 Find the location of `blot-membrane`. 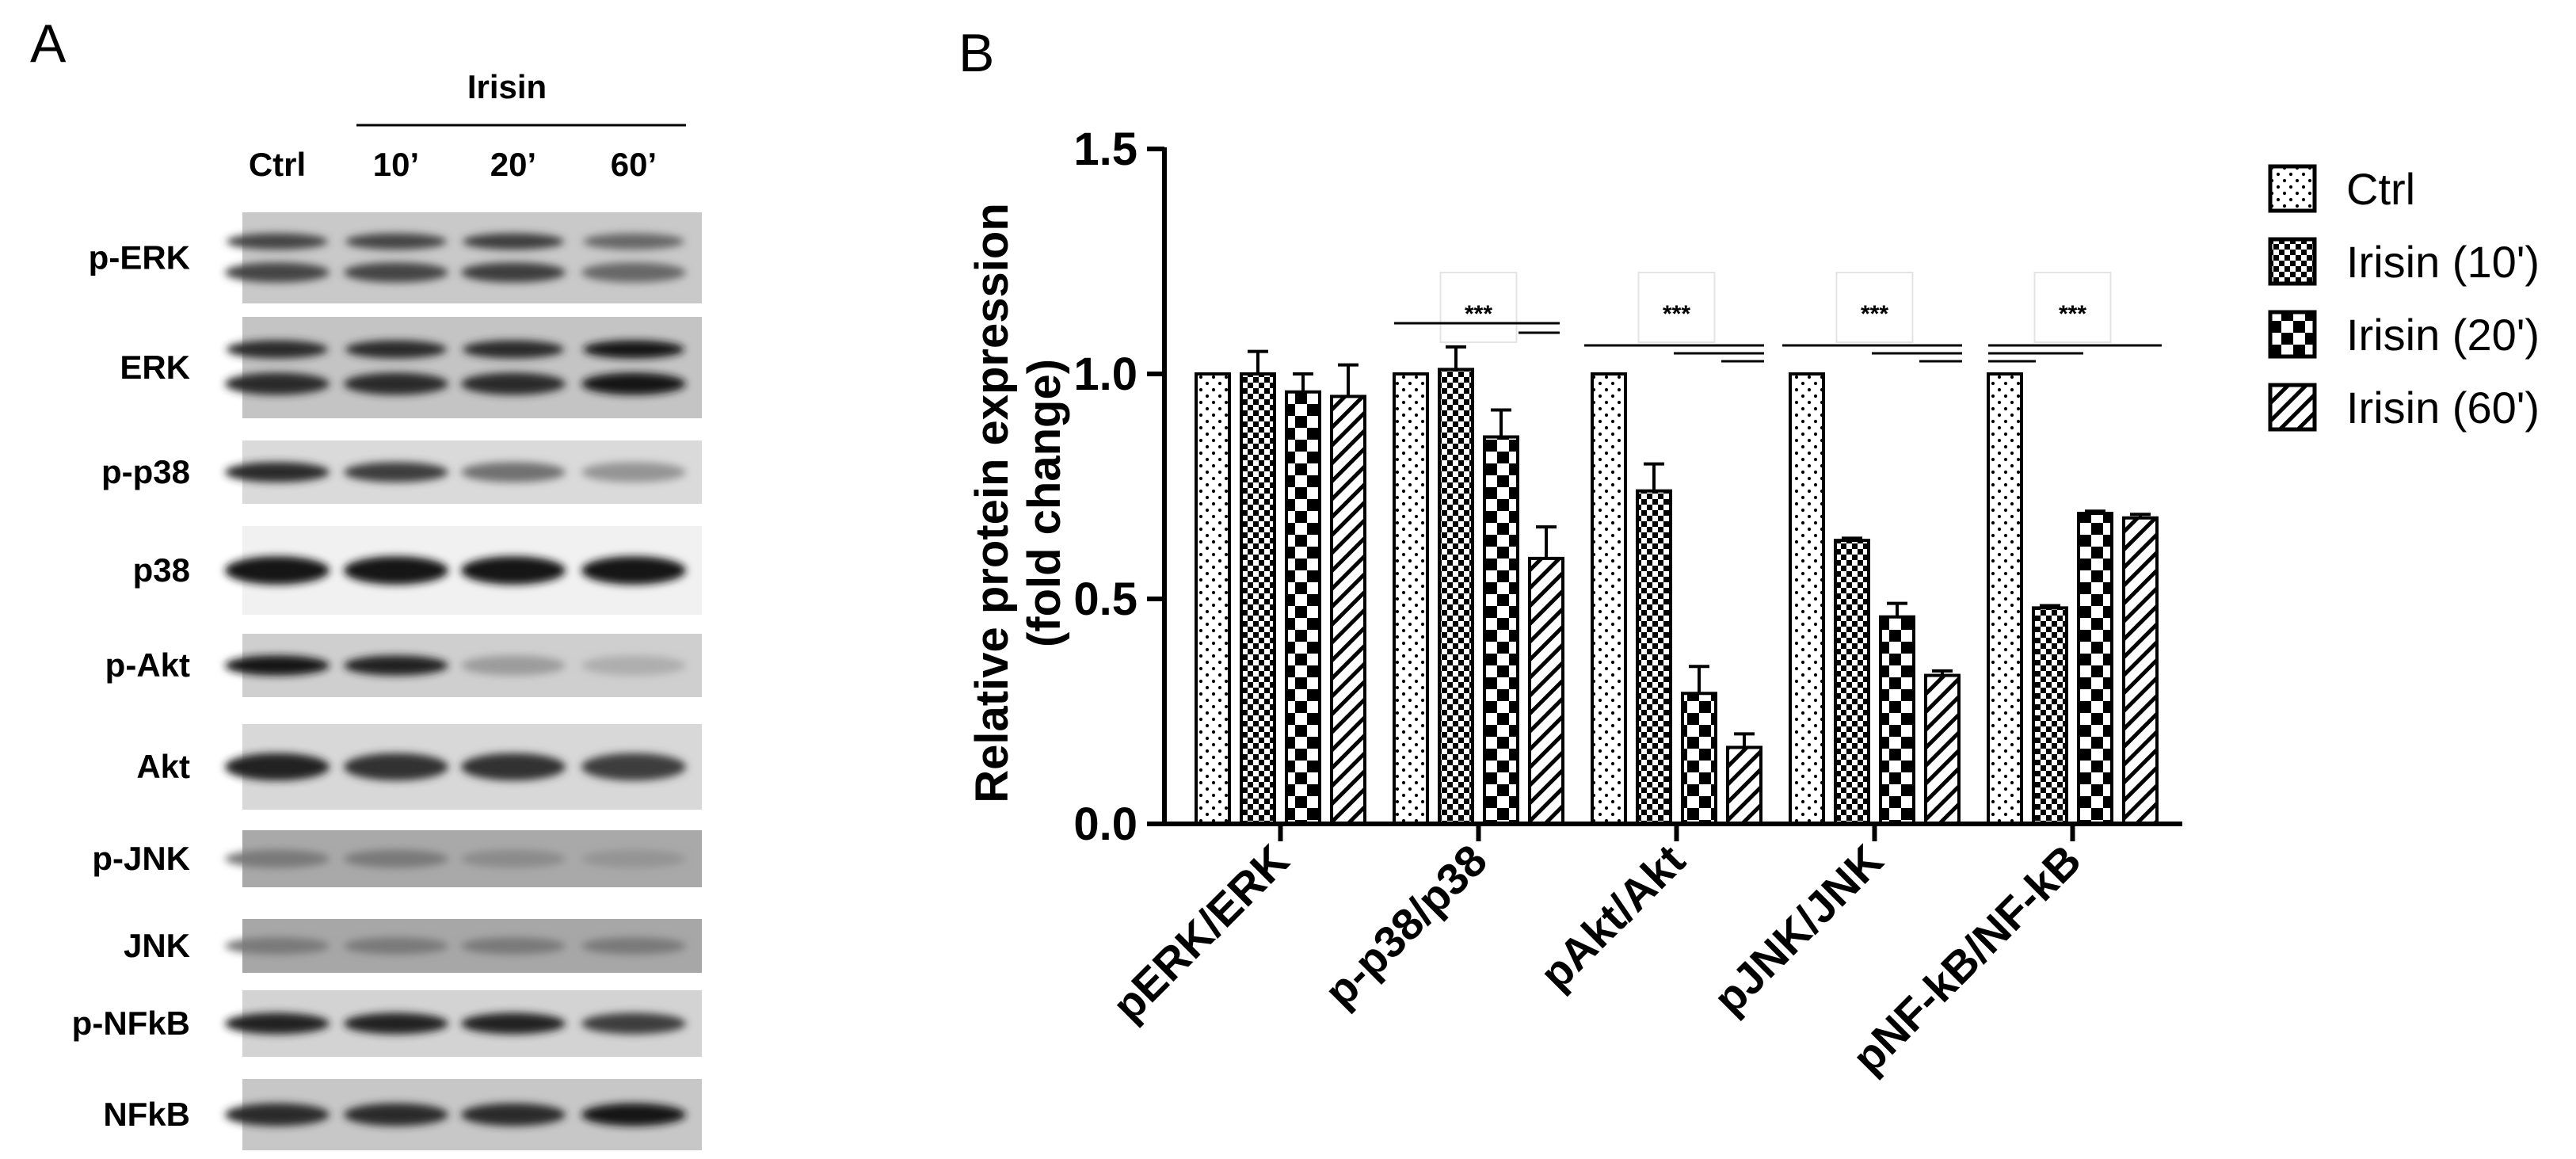

blot-membrane is located at coordinates (472, 367).